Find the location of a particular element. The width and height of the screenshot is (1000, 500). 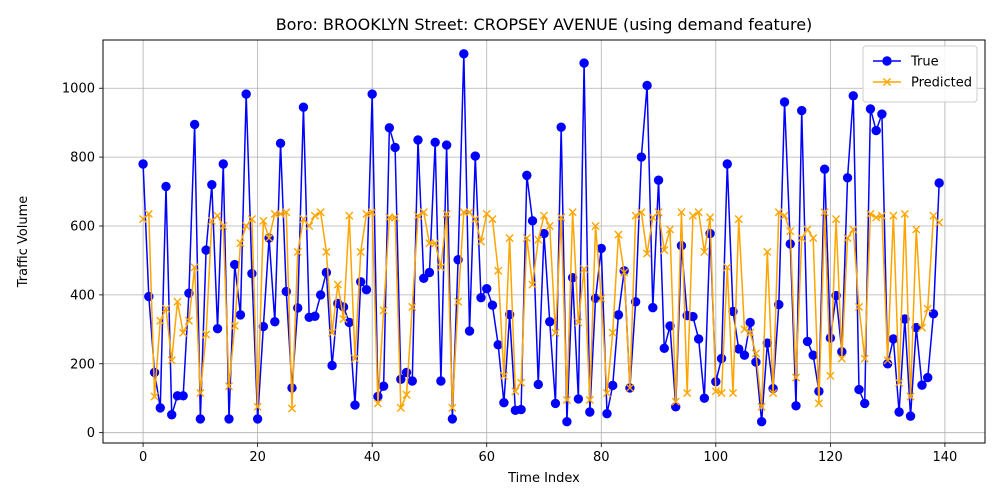

legend-marker is located at coordinates (887, 82).